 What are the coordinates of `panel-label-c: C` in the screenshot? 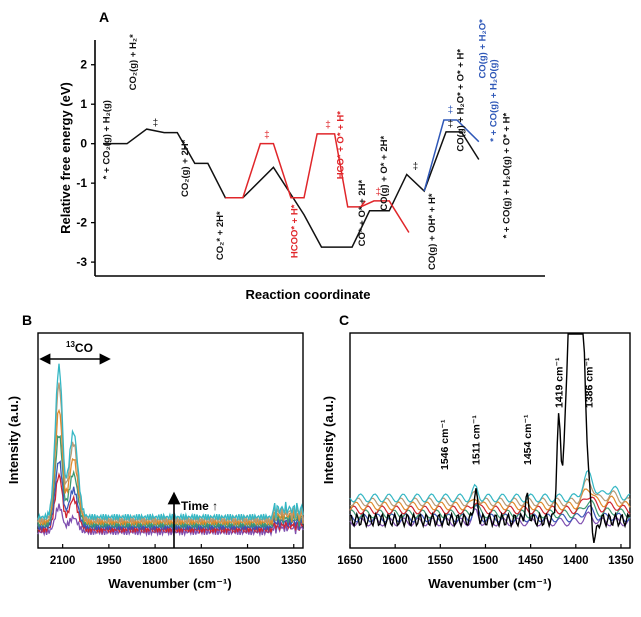 It's located at (344, 320).